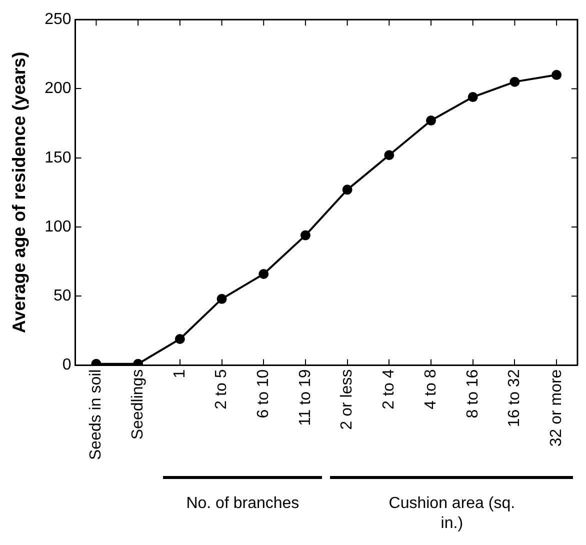 The width and height of the screenshot is (586, 545). Describe the element at coordinates (242, 504) in the screenshot. I see `text: No. of branches` at that location.